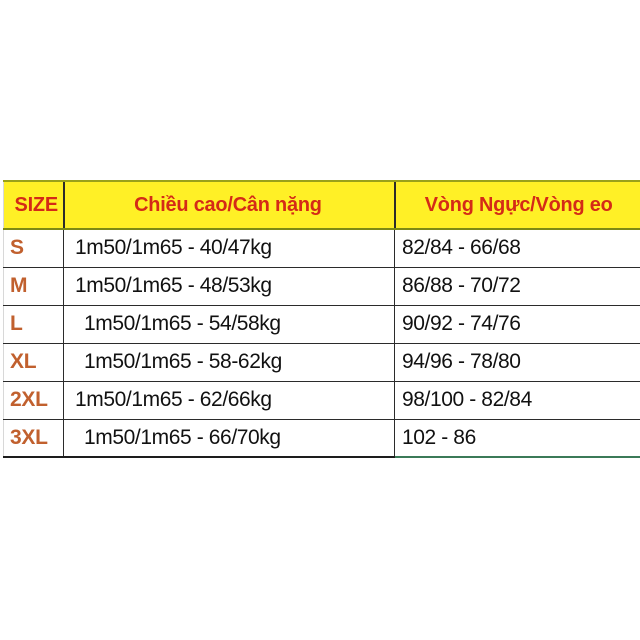  I want to click on table-row: L 1m50/1m65 - 54/58kg 90/92 - 74/76, so click(321, 324).